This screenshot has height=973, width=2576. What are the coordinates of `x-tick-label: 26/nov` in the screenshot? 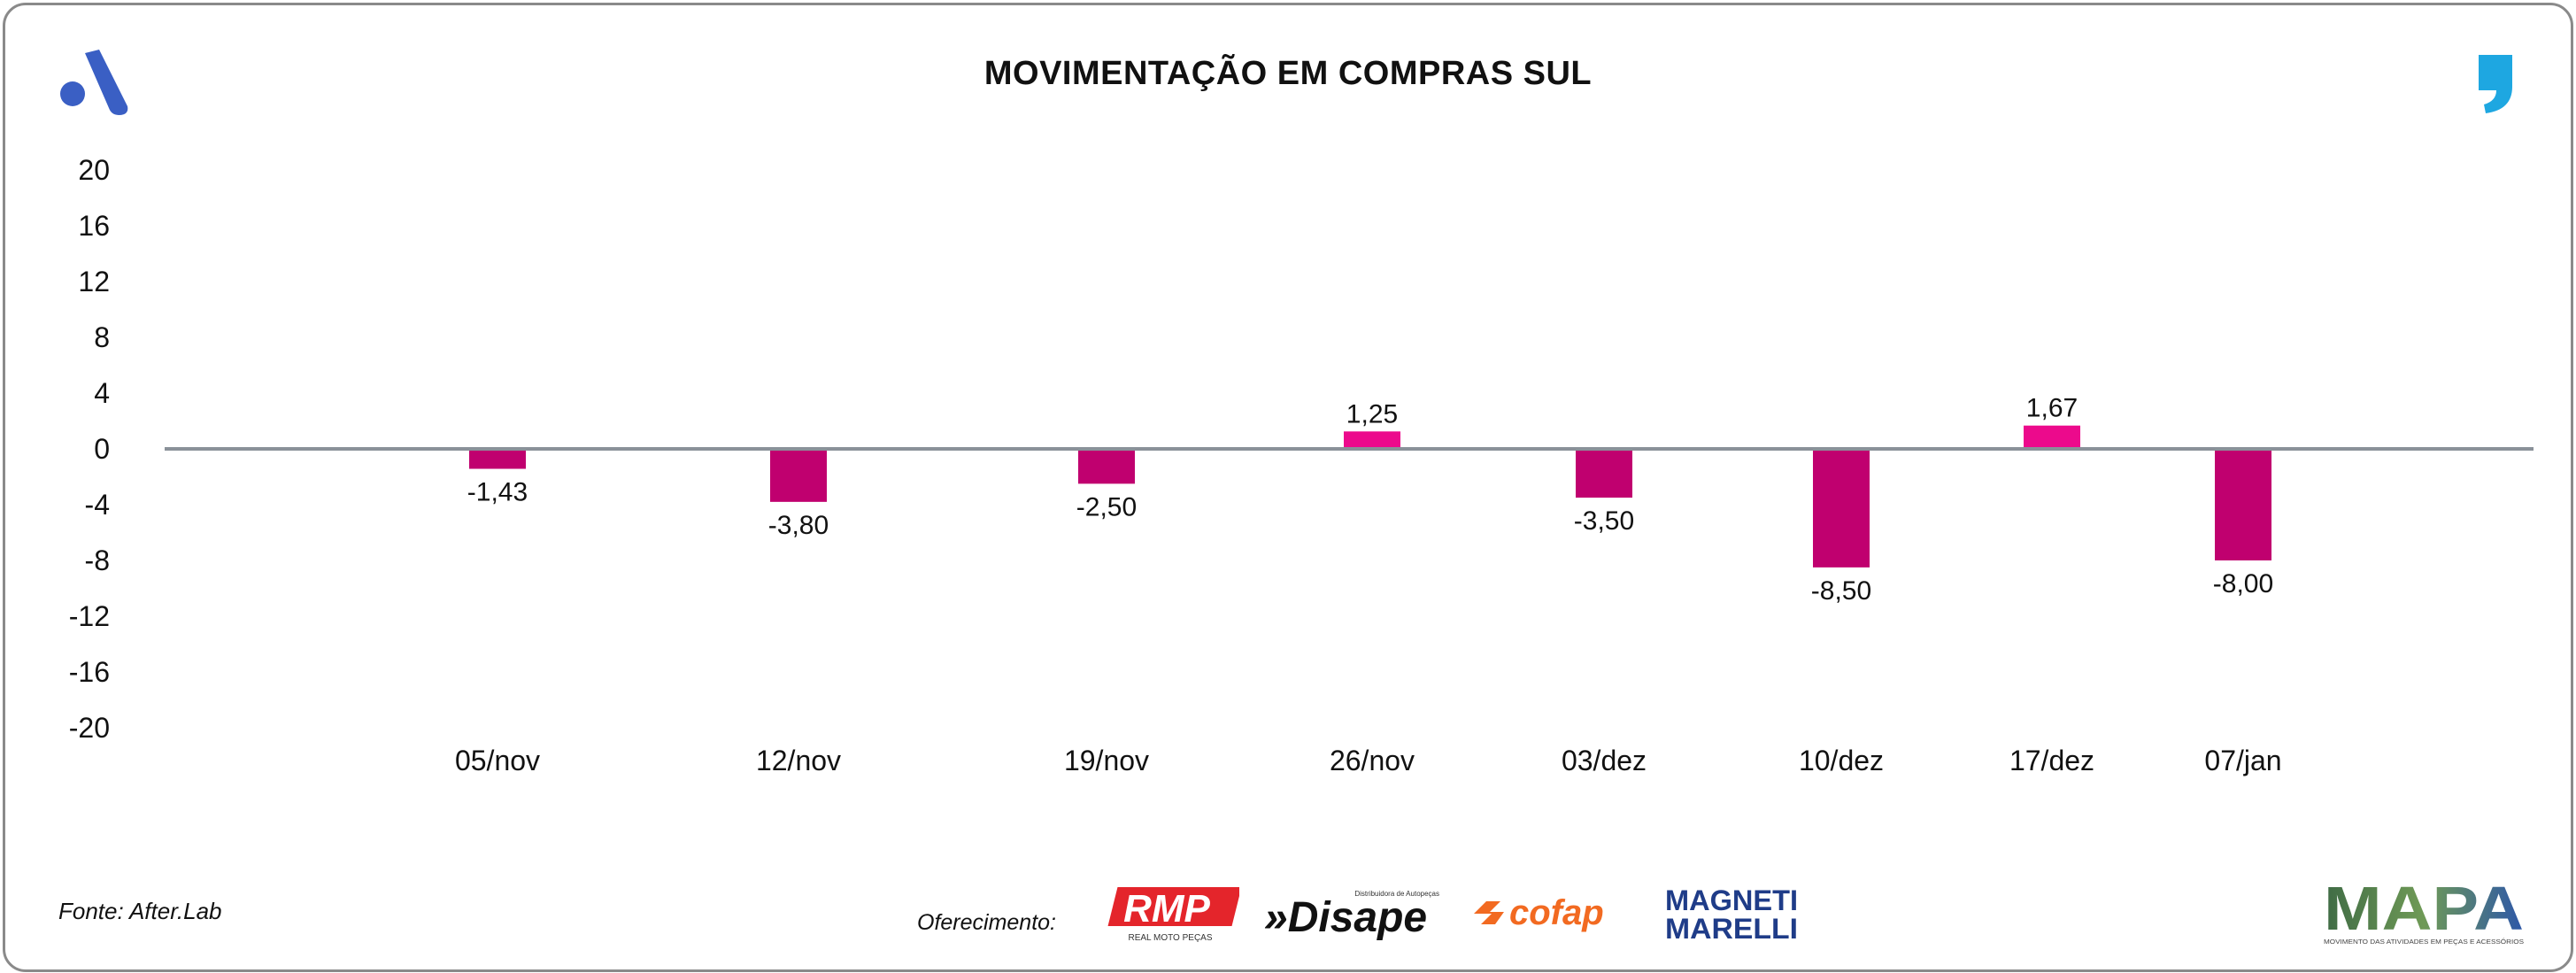 It's located at (1372, 760).